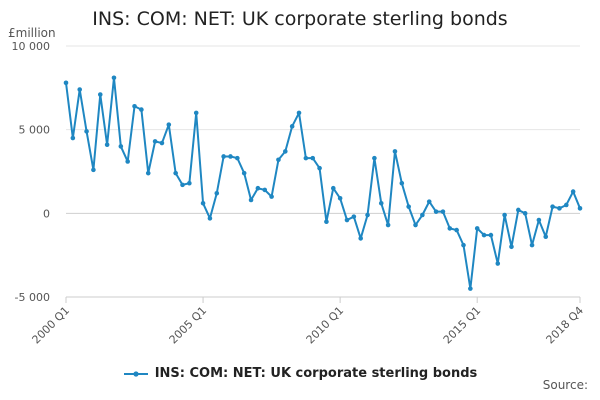  What do you see at coordinates (135, 373) in the screenshot?
I see `legend-swatch-icon` at bounding box center [135, 373].